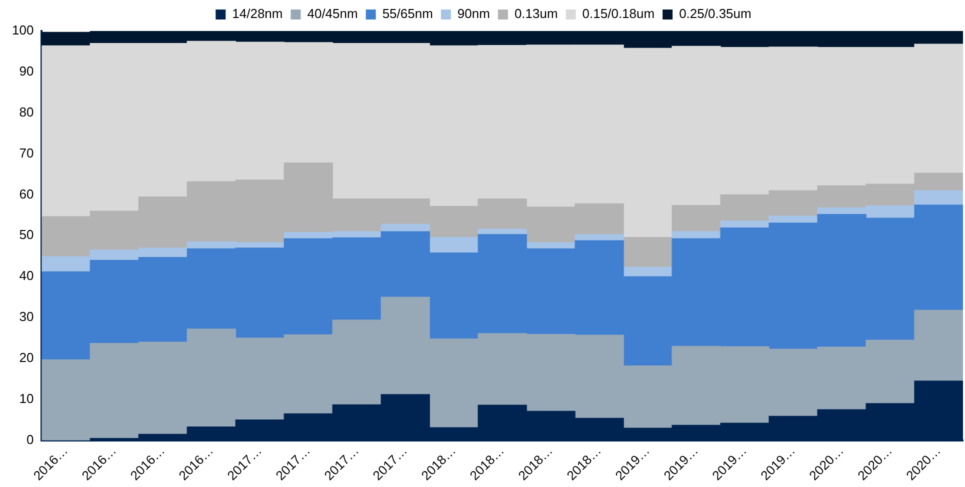 Image resolution: width=965 pixels, height=487 pixels. Describe the element at coordinates (536, 14) in the screenshot. I see `legend-label: 0.13um` at that location.